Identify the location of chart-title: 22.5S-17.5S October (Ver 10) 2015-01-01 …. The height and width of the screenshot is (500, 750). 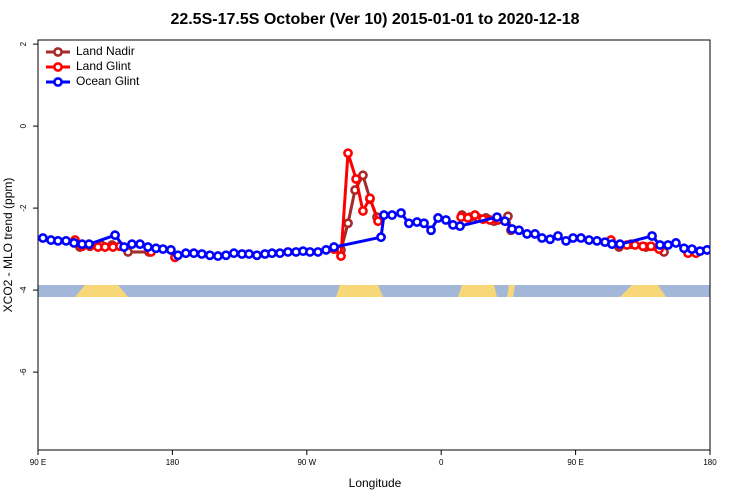
(374, 19).